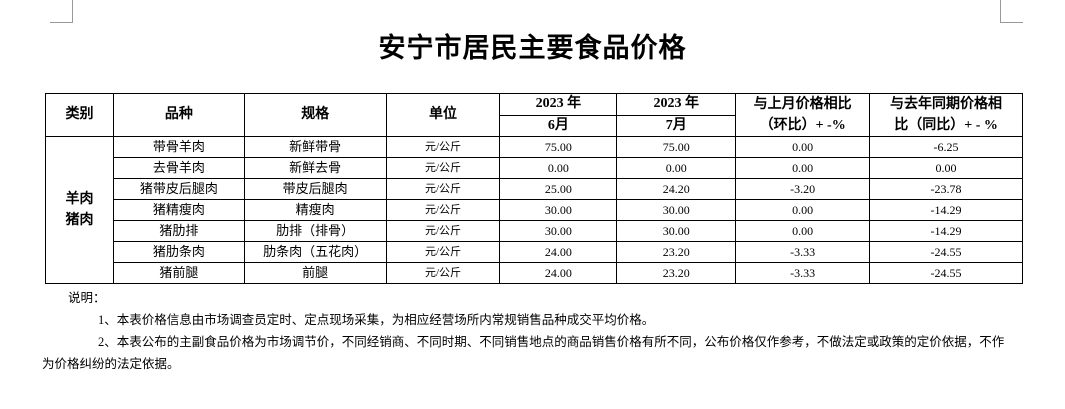 Image resolution: width=1065 pixels, height=409 pixels. I want to click on table-row: 猪带皮后腿肉 带皮后腿肉 元/公斤 25.00 24.20 -3.20 -23.78, so click(534, 189).